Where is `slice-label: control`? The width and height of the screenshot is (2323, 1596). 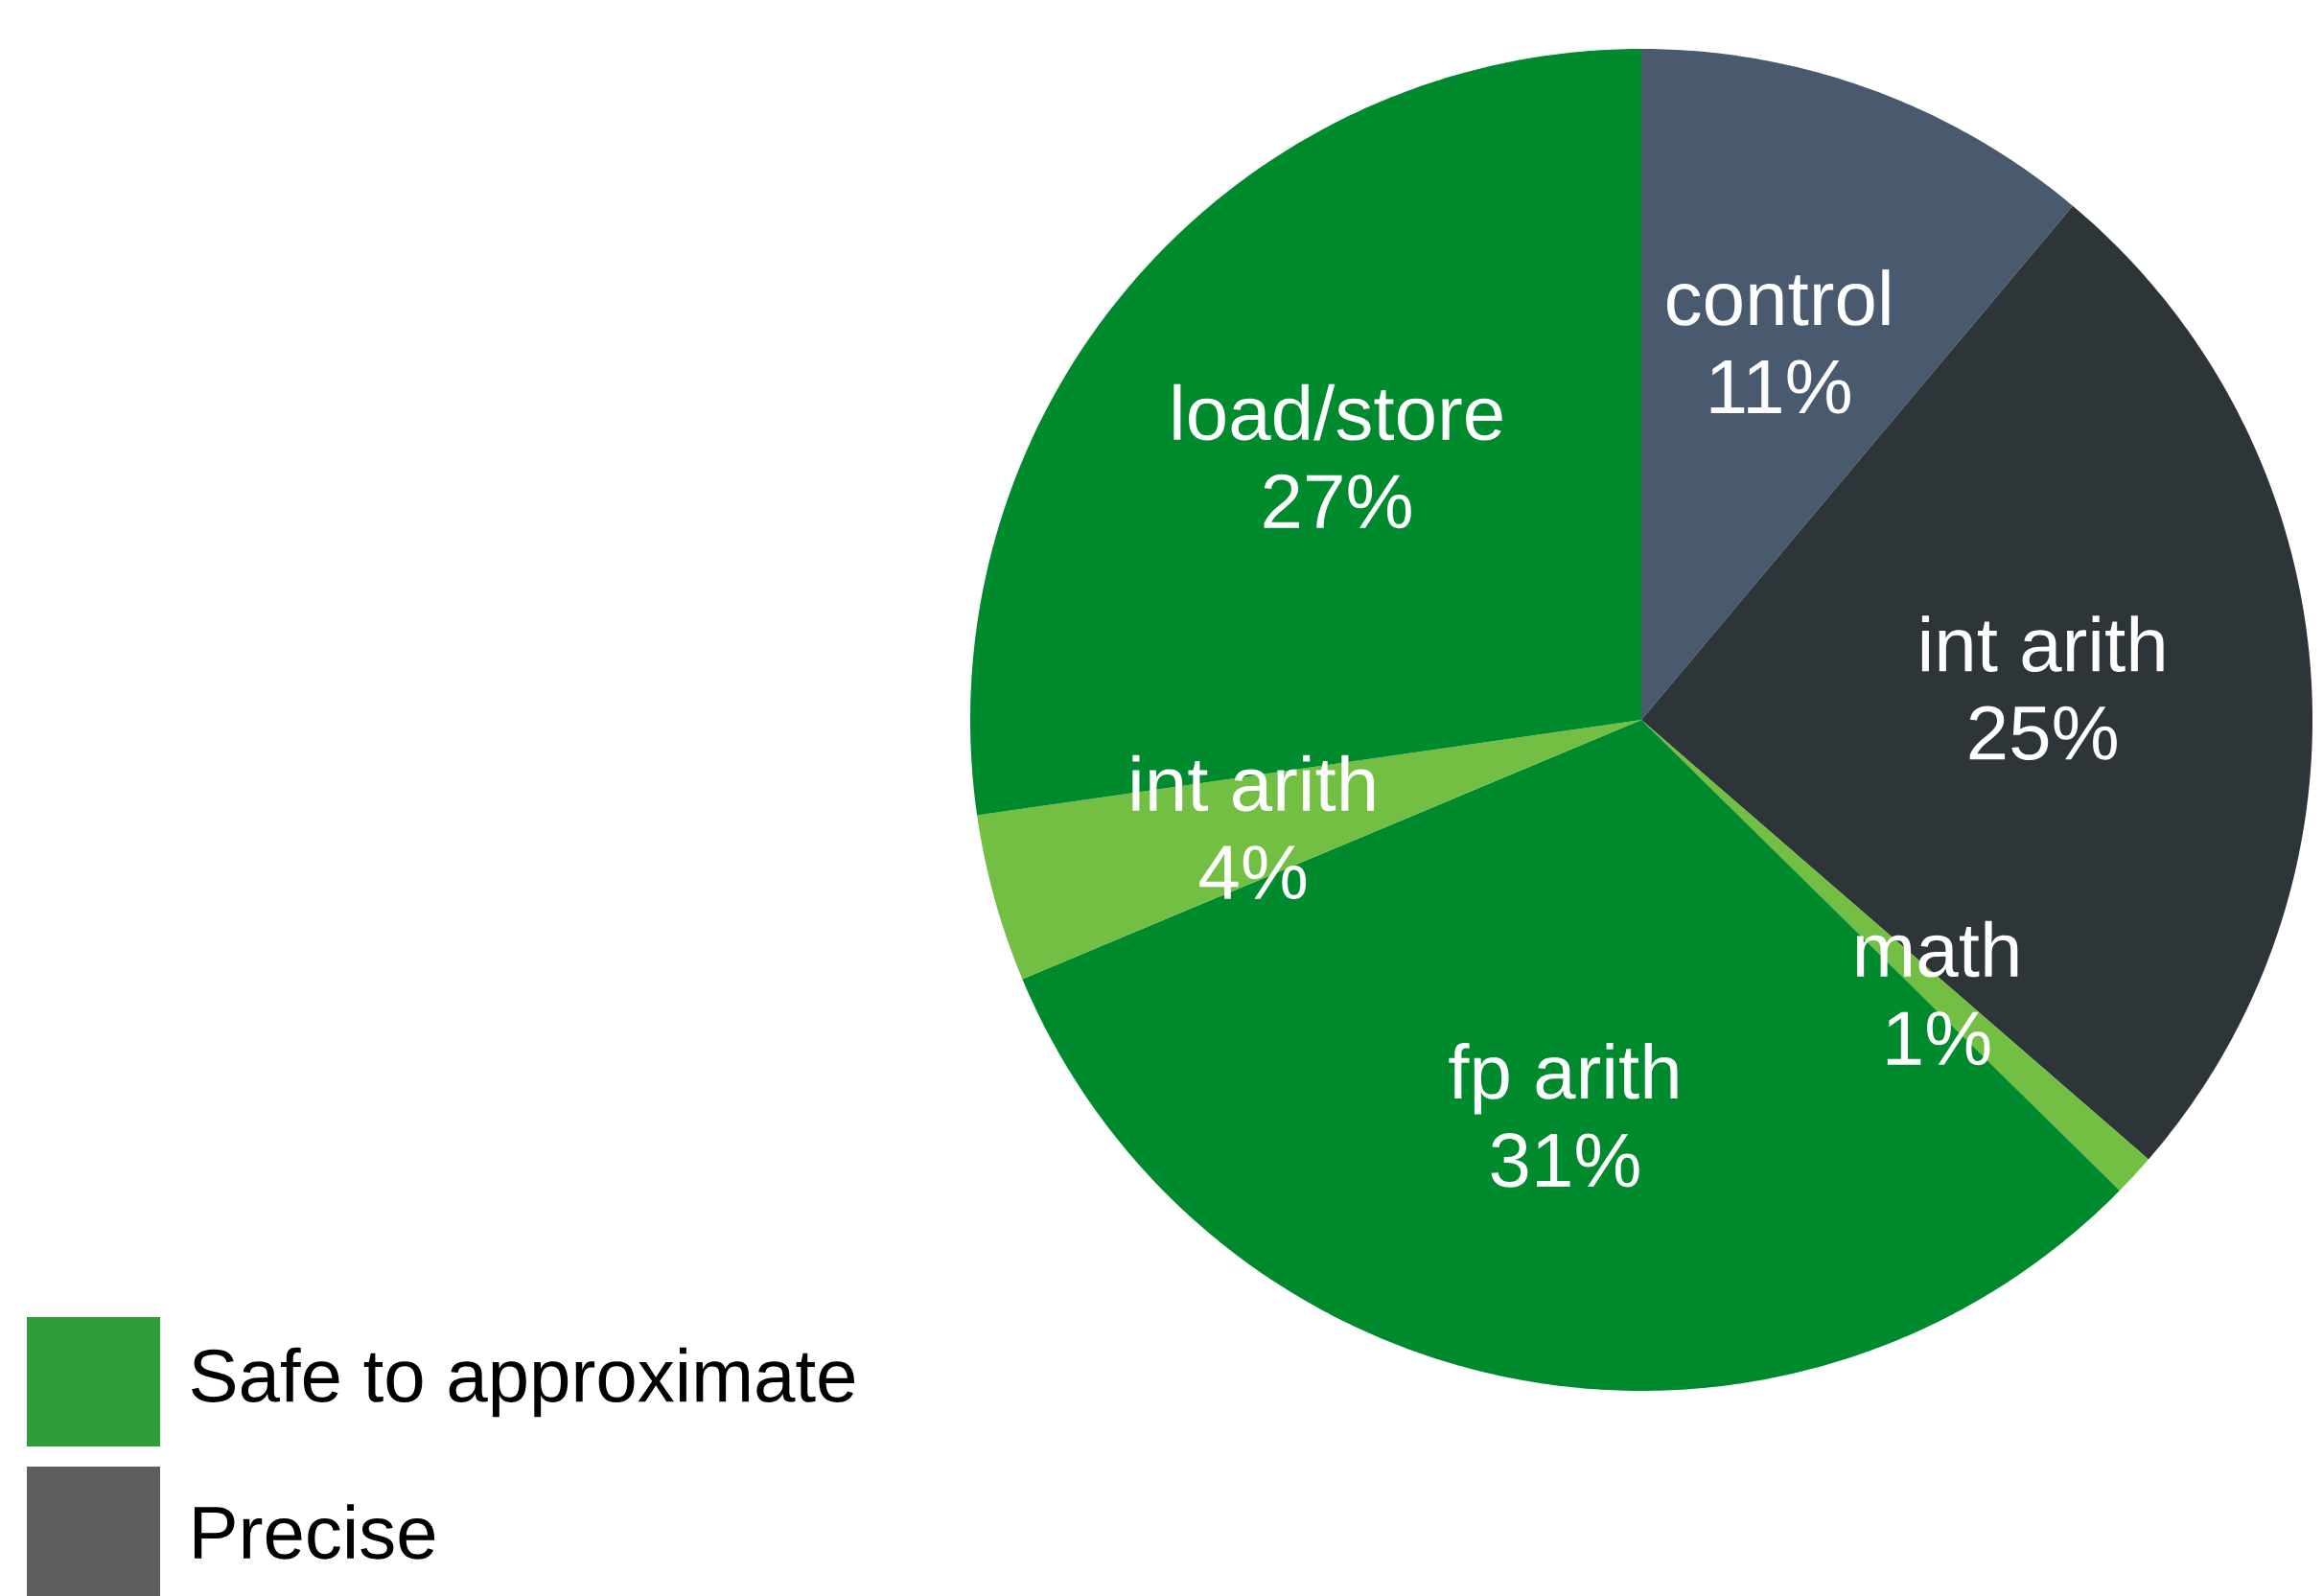 slice-label: control is located at coordinates (1779, 297).